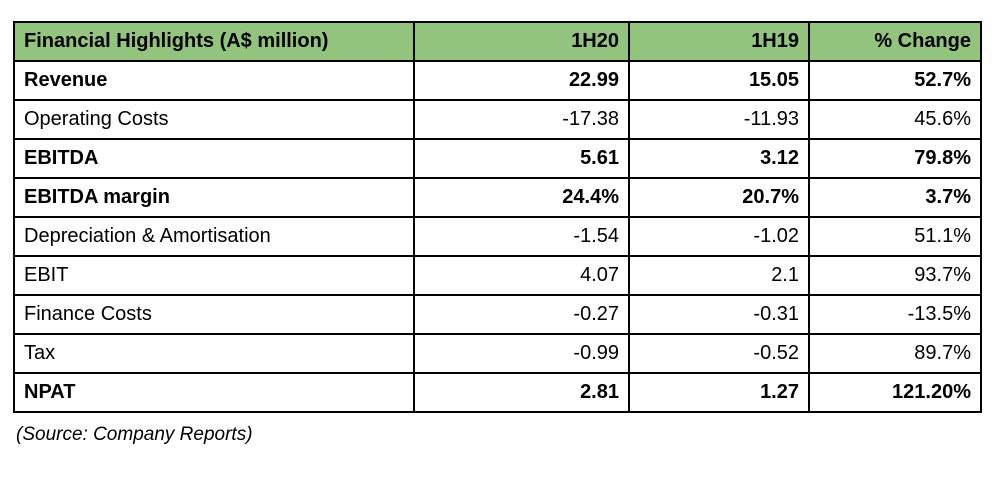  I want to click on cell-1h20: -1.54, so click(521, 236).